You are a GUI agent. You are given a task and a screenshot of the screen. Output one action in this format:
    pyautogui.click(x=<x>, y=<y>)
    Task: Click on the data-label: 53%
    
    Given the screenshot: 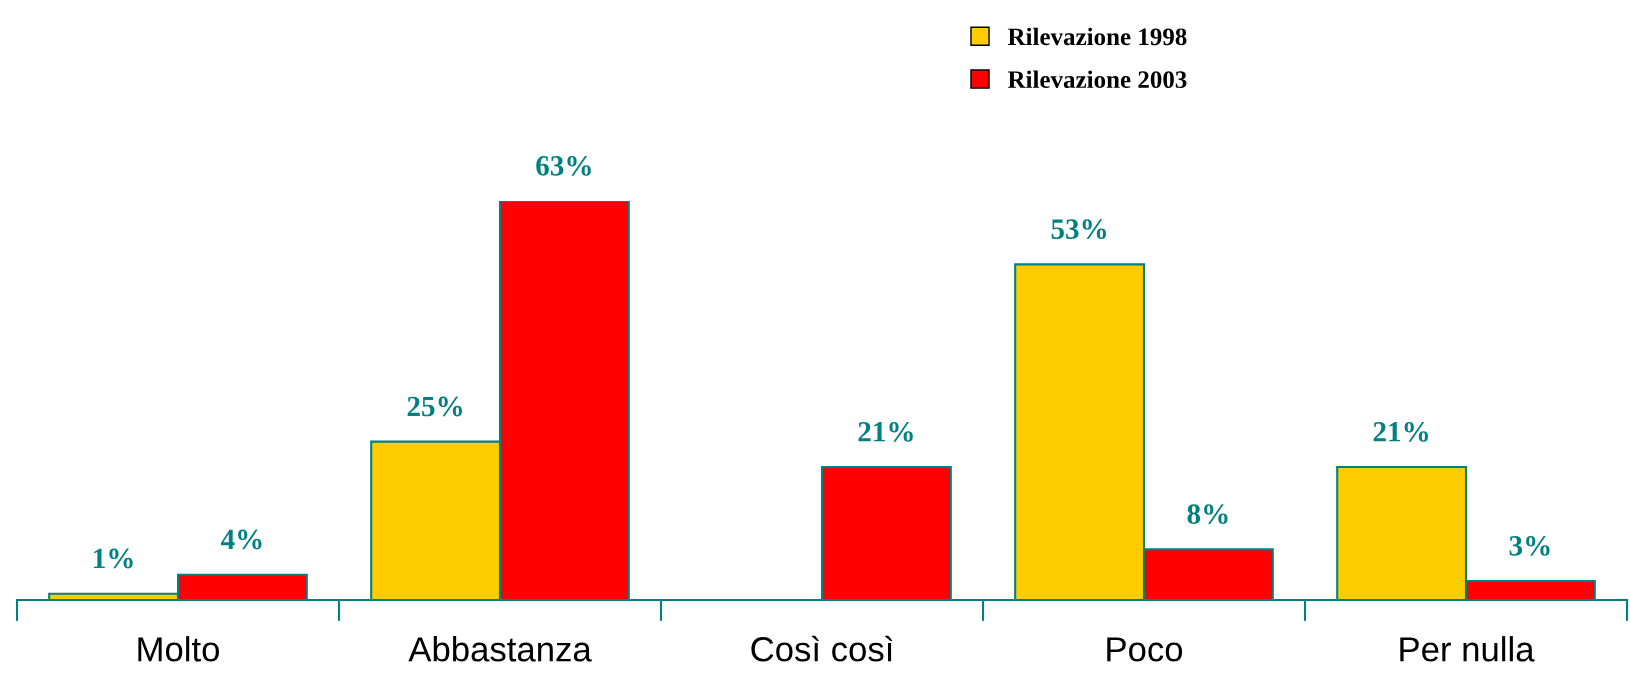 What is the action you would take?
    pyautogui.click(x=1079, y=229)
    